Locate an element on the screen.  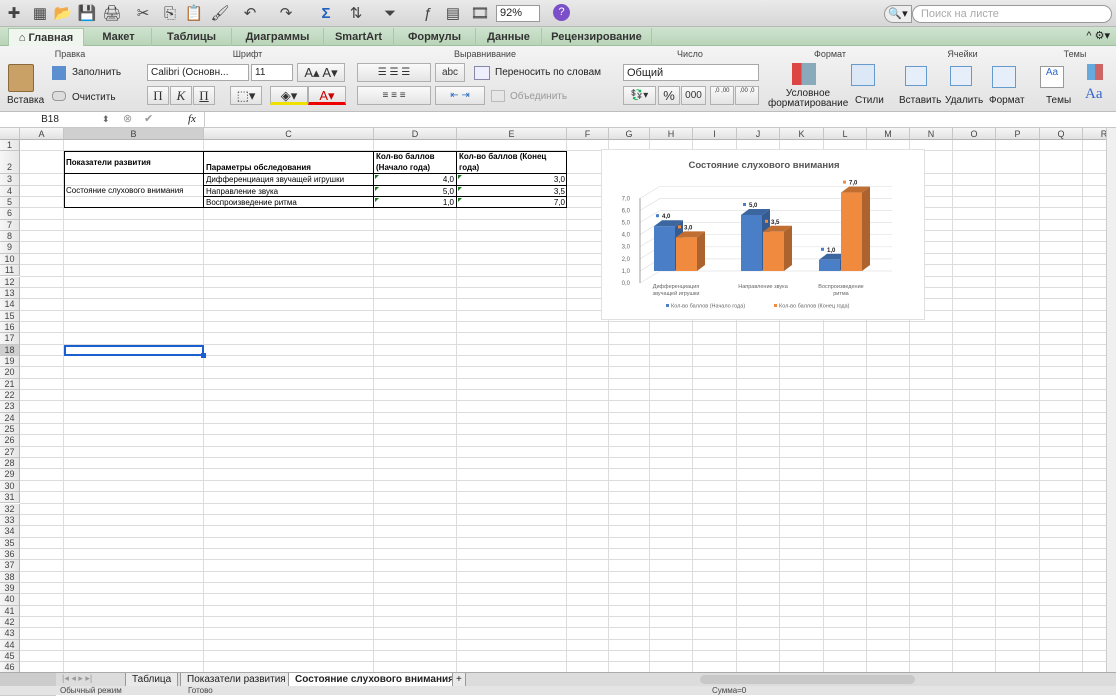
tab-3: Диаграммы is located at coordinates (278, 37).